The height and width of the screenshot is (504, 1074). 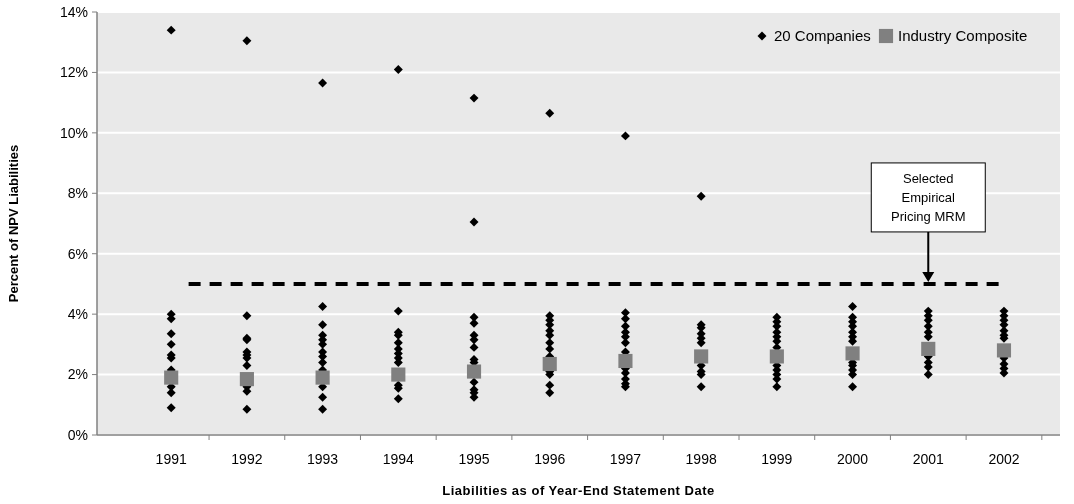 What do you see at coordinates (171, 459) in the screenshot?
I see `x-tick-label: 1991` at bounding box center [171, 459].